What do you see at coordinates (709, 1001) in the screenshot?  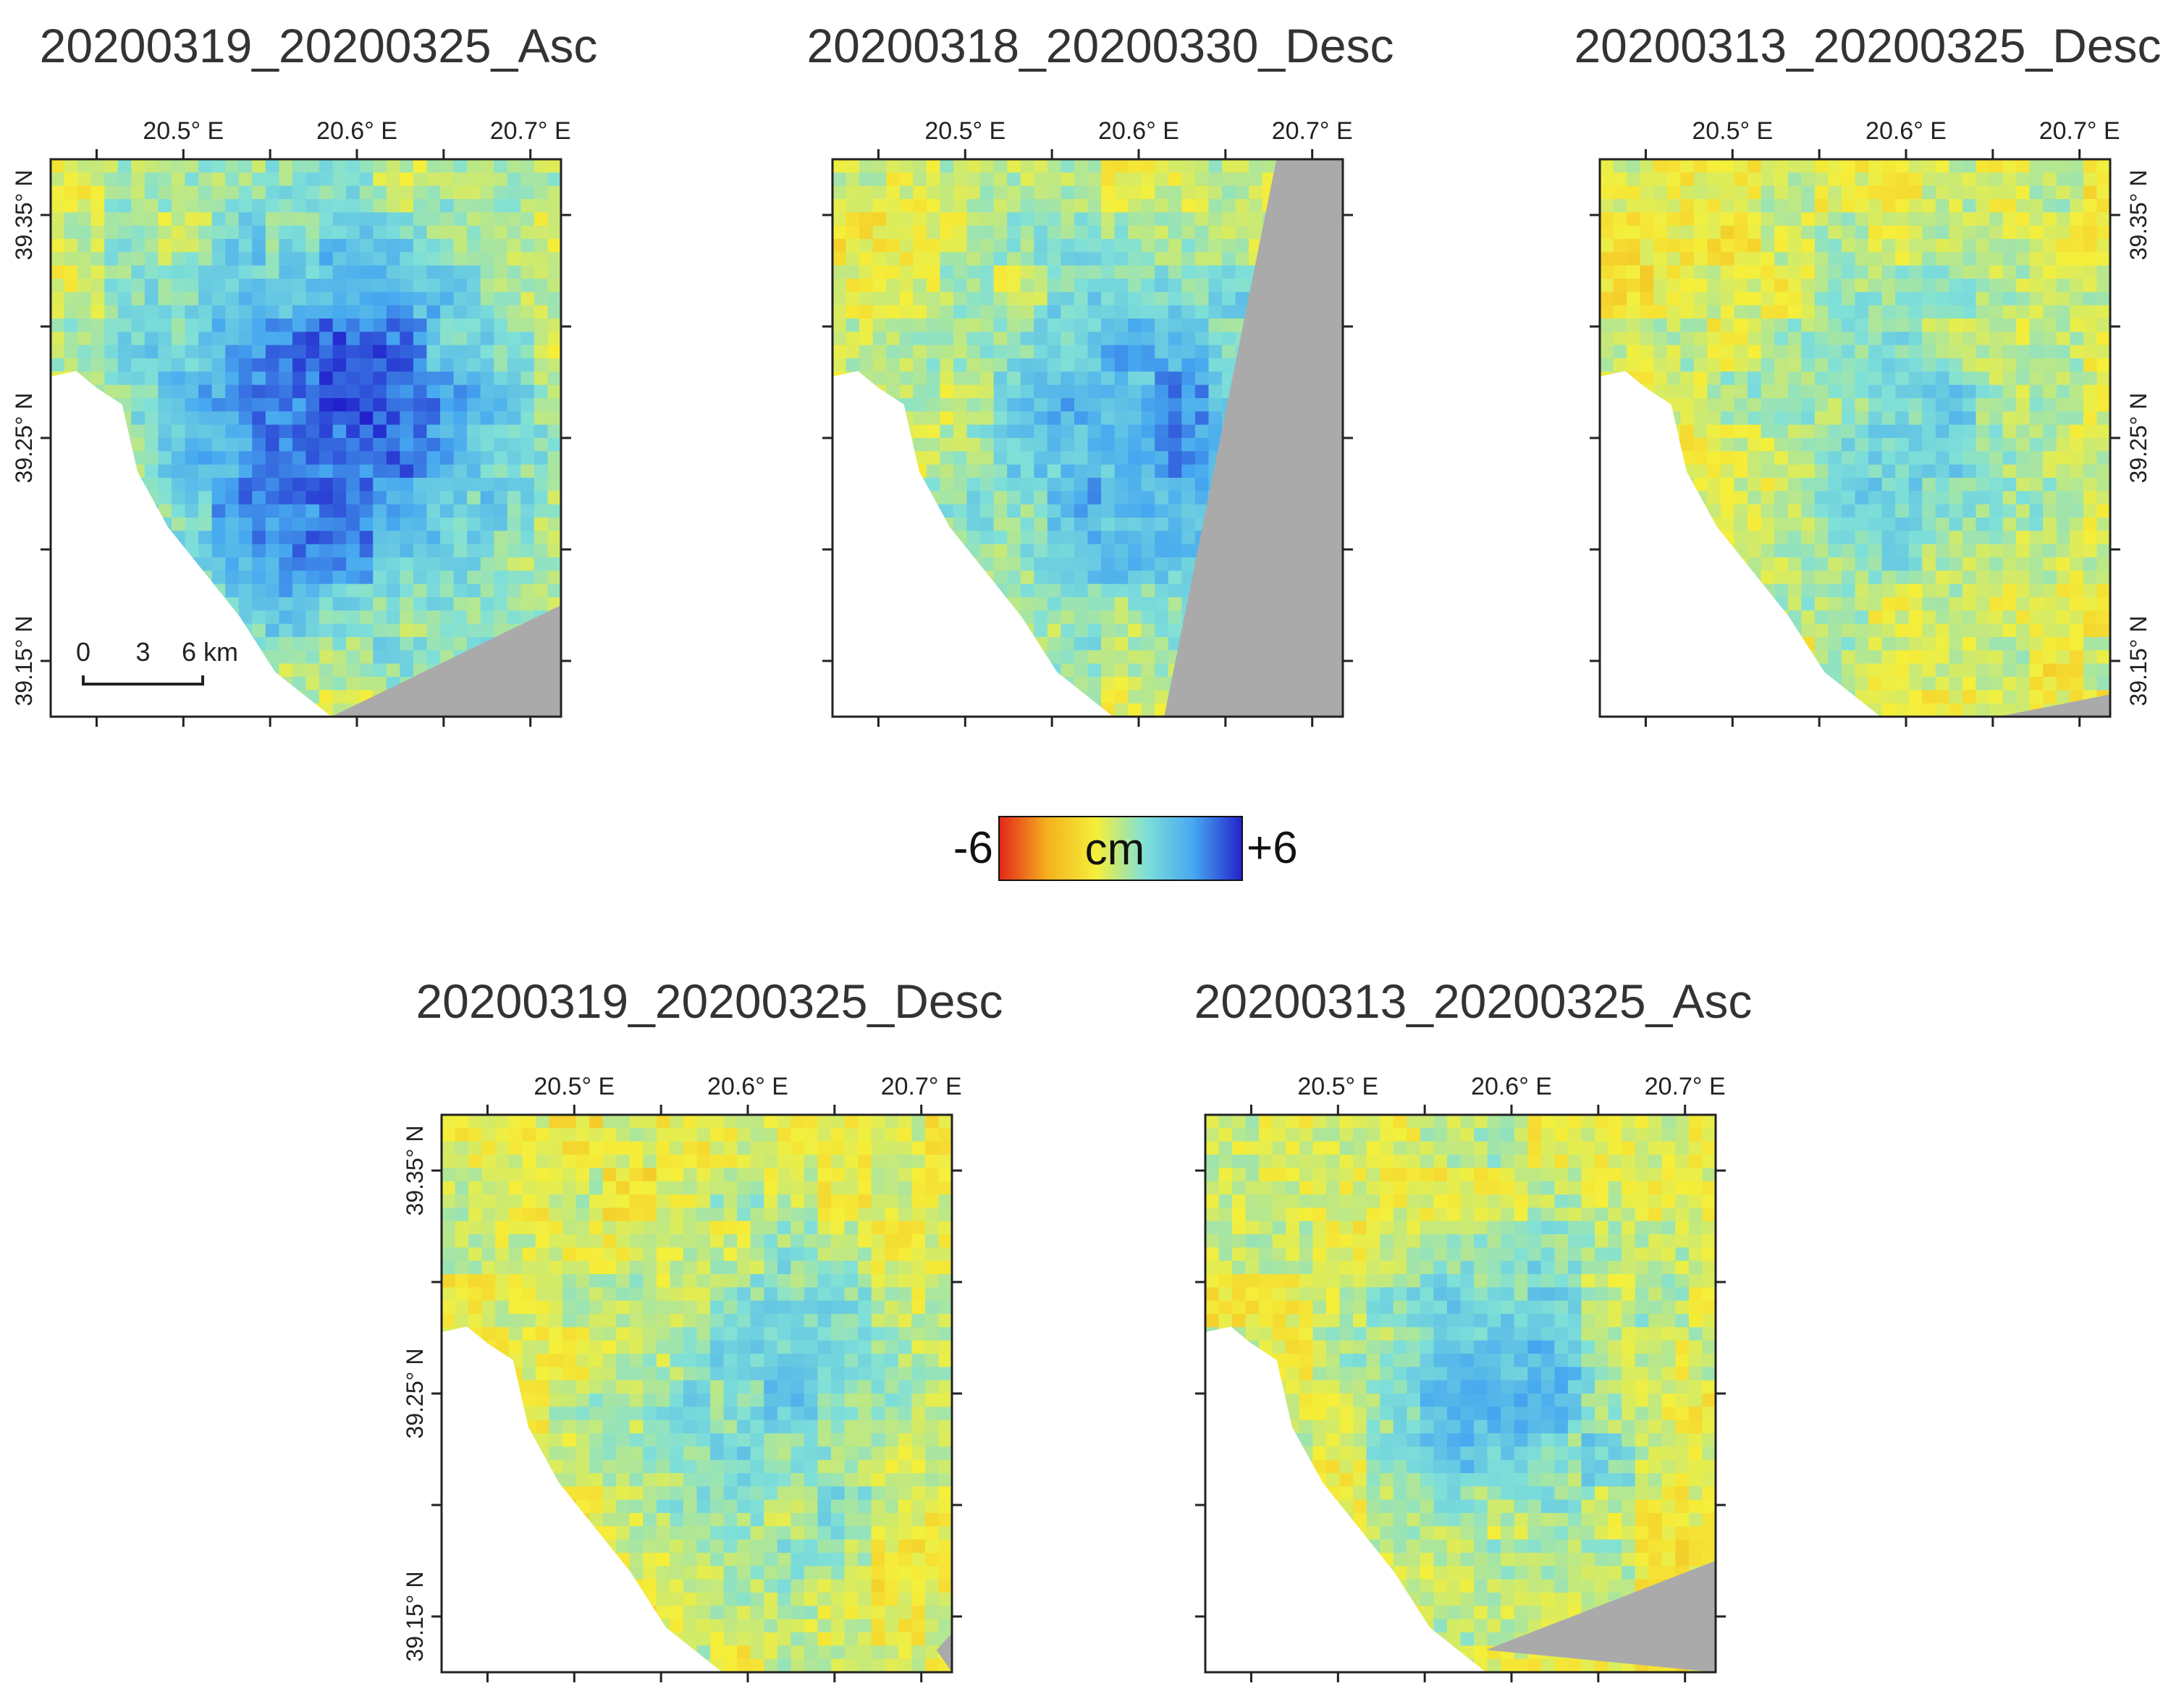 I see `panel-title: 20200319_20200325_Desc` at bounding box center [709, 1001].